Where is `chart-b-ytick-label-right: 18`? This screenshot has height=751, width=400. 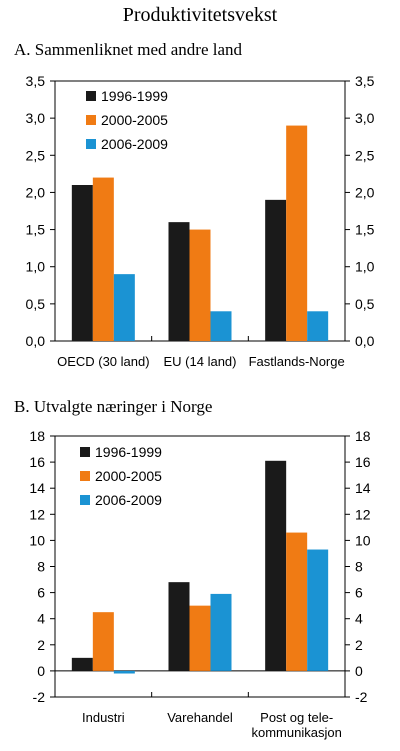
chart-b-ytick-label-right: 18 is located at coordinates (363, 436).